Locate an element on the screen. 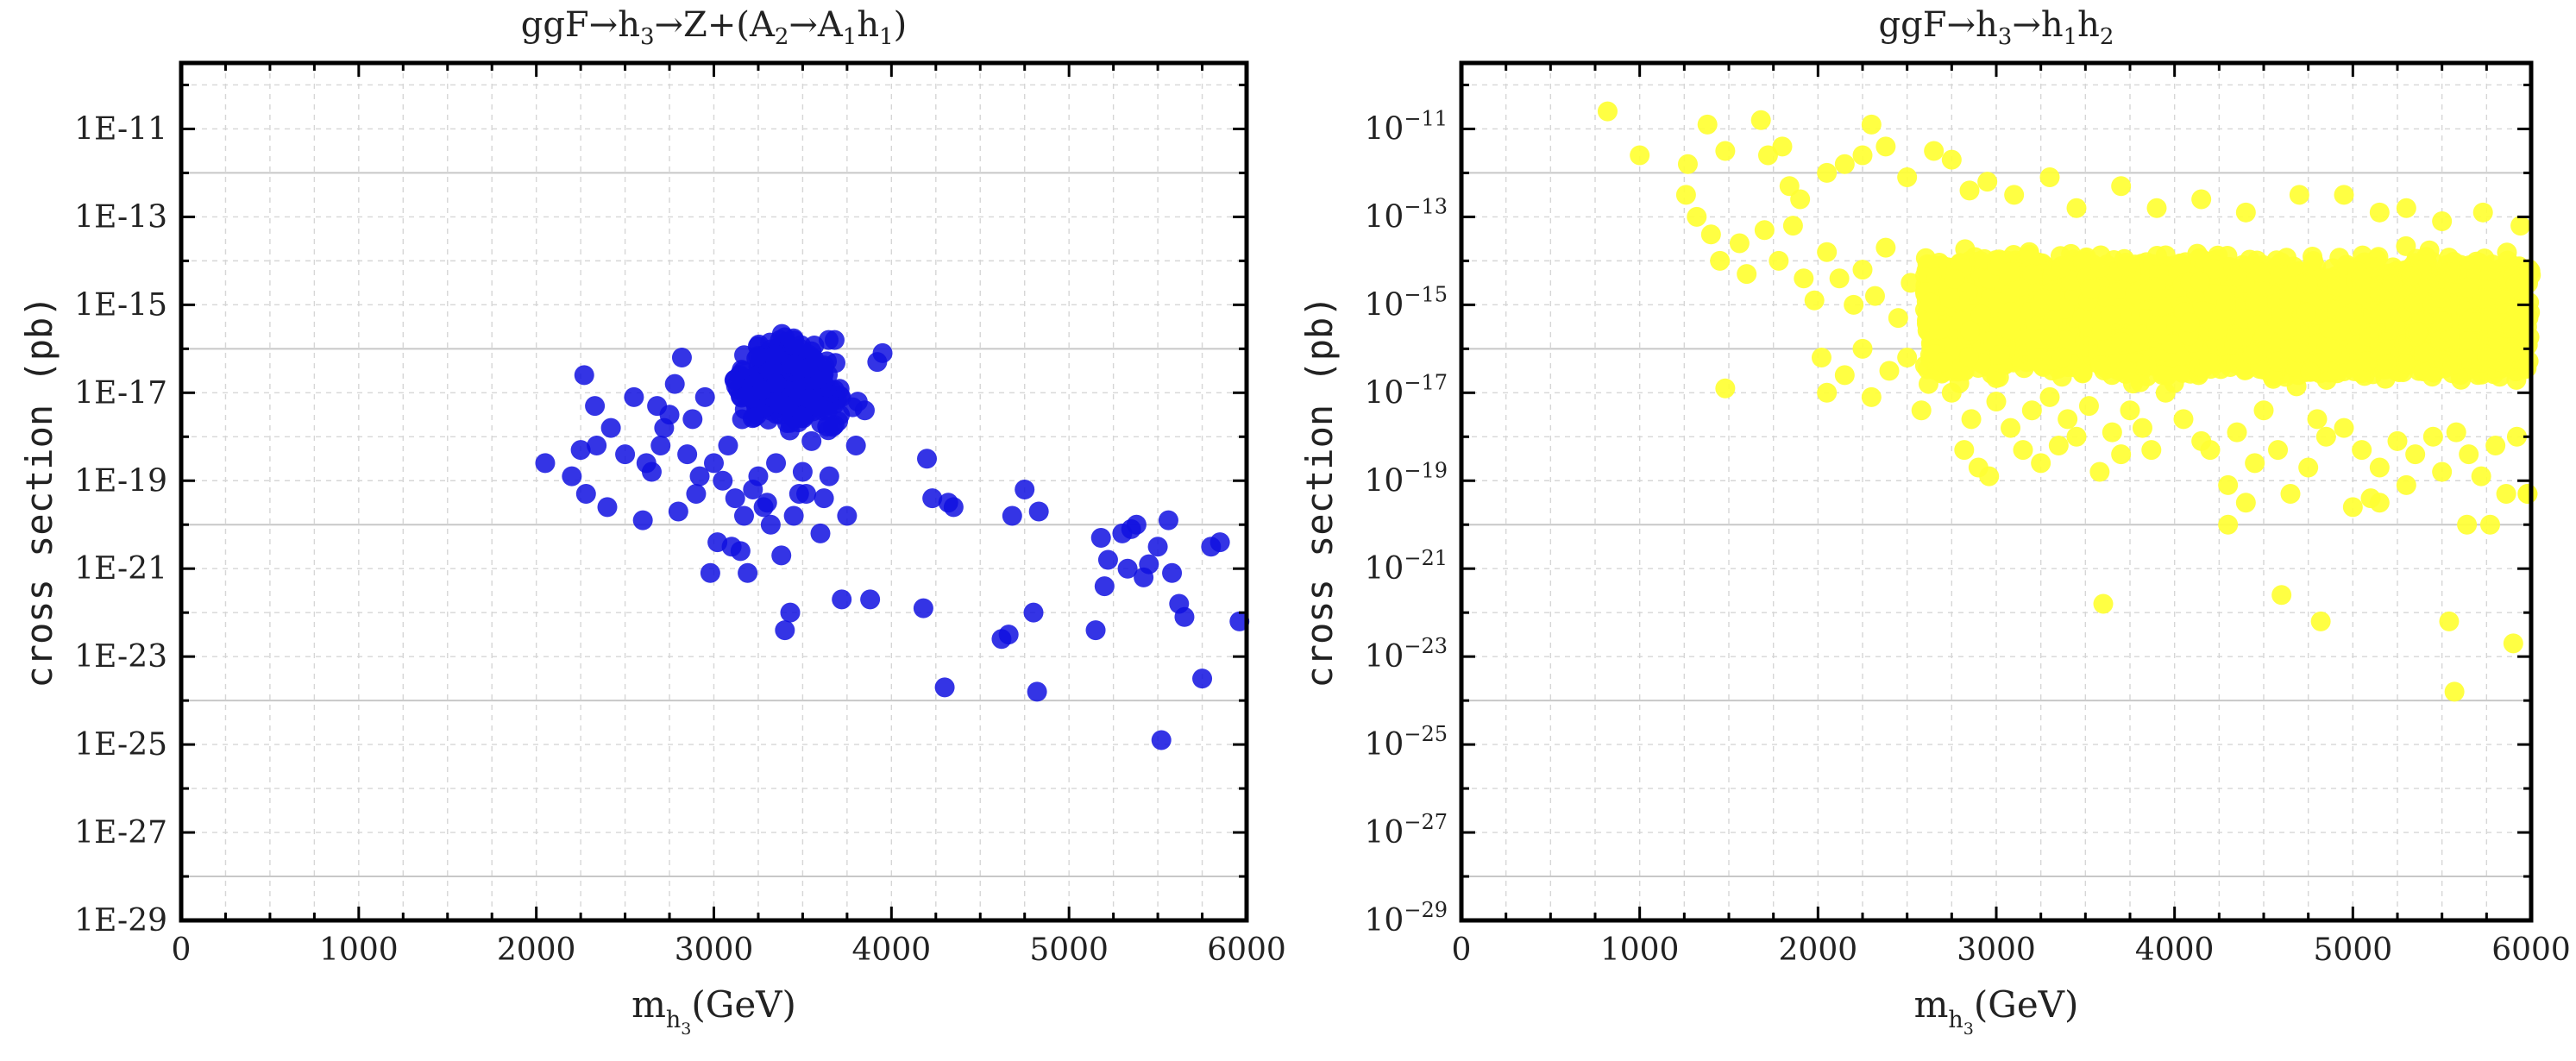 This screenshot has height=1061, width=2576. data-points is located at coordinates (892, 536).